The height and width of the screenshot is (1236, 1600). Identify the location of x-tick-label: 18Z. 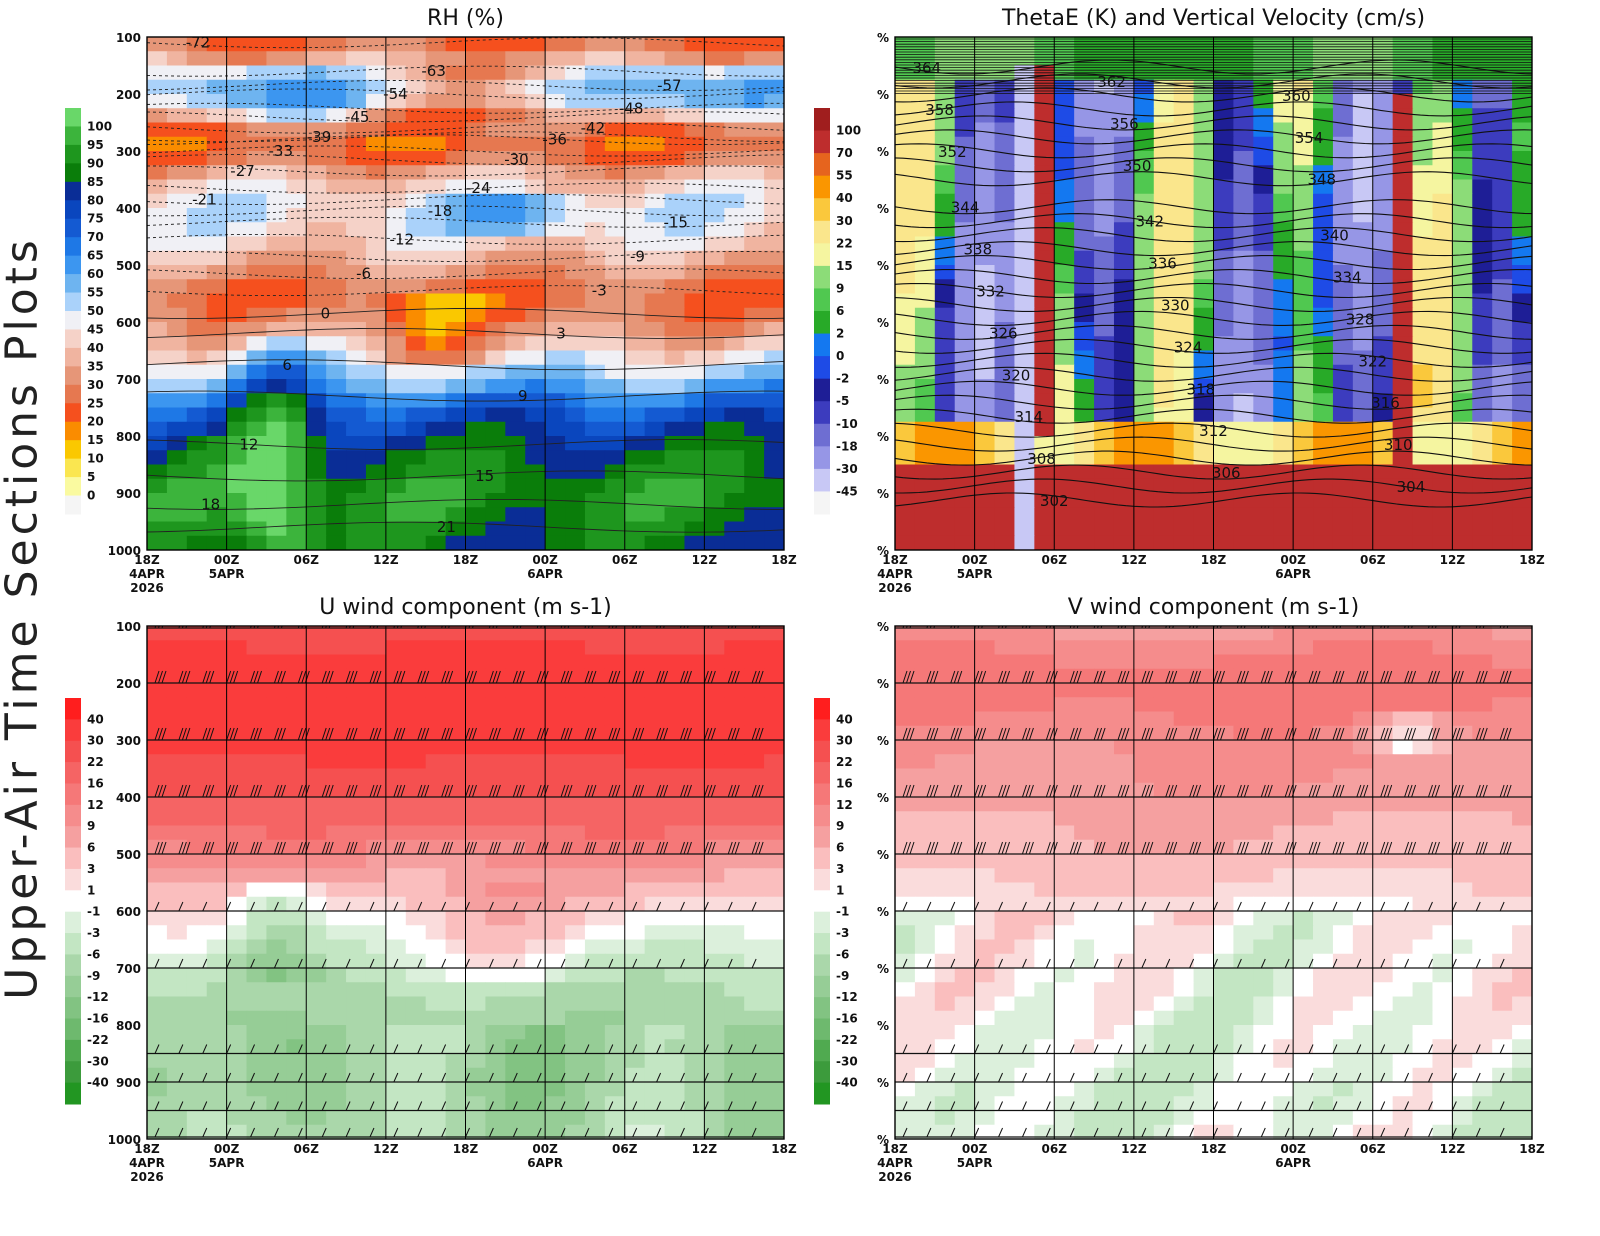
(466, 560).